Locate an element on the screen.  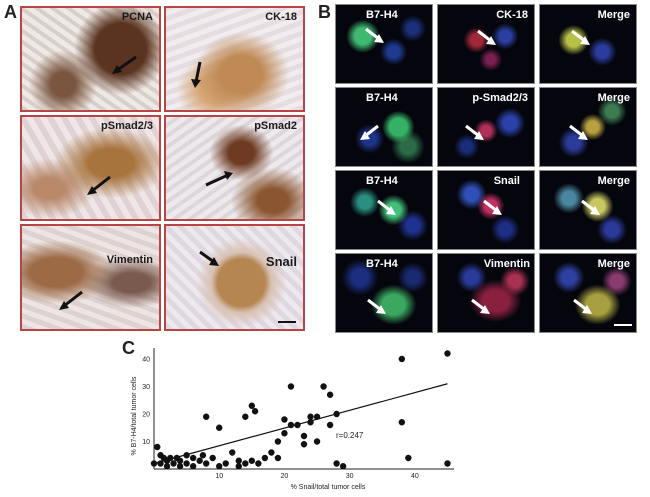
if-tile-r3-snail: Snail is located at coordinates (486, 210).